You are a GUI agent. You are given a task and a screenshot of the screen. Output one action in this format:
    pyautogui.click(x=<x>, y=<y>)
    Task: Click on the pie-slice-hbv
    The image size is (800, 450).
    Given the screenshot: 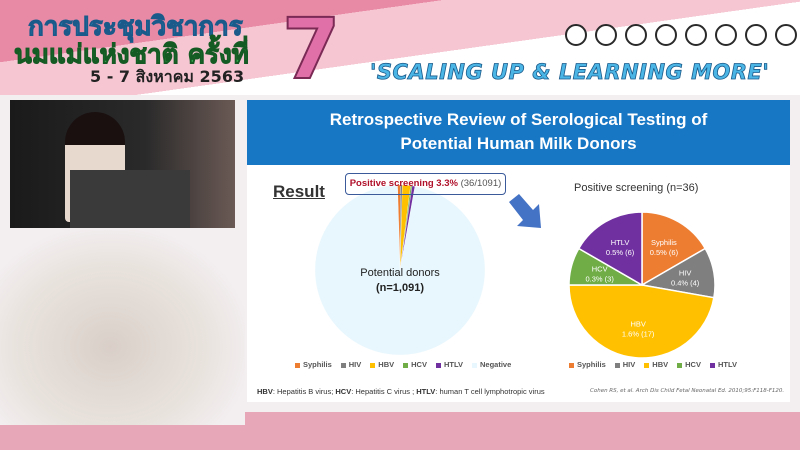 What is the action you would take?
    pyautogui.click(x=641, y=321)
    